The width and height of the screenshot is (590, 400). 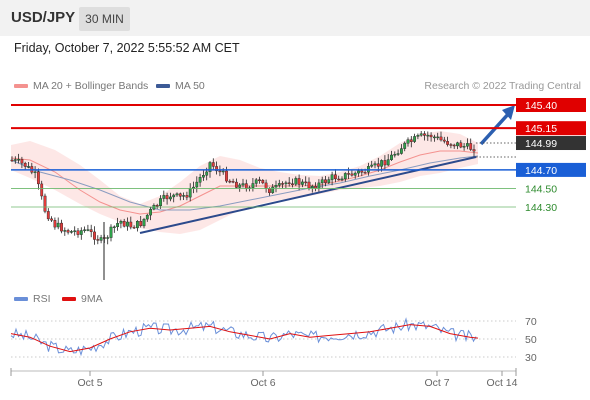 I want to click on symbol-title: USD/JPY, so click(x=43, y=17).